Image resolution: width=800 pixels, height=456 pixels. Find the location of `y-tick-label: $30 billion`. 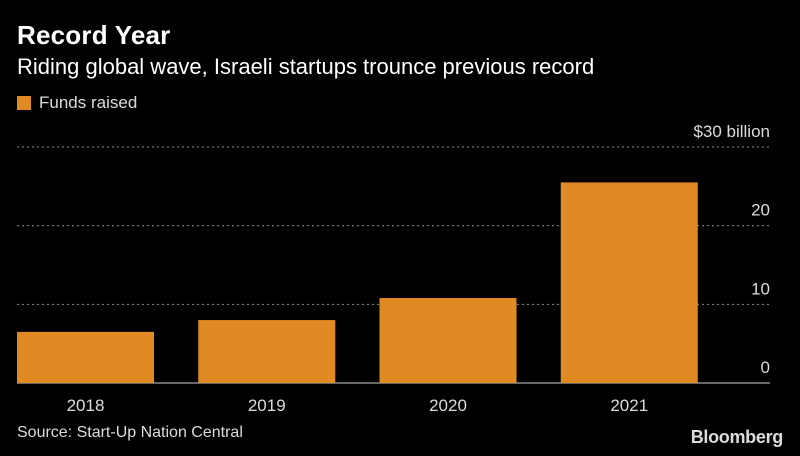

y-tick-label: $30 billion is located at coordinates (731, 131).